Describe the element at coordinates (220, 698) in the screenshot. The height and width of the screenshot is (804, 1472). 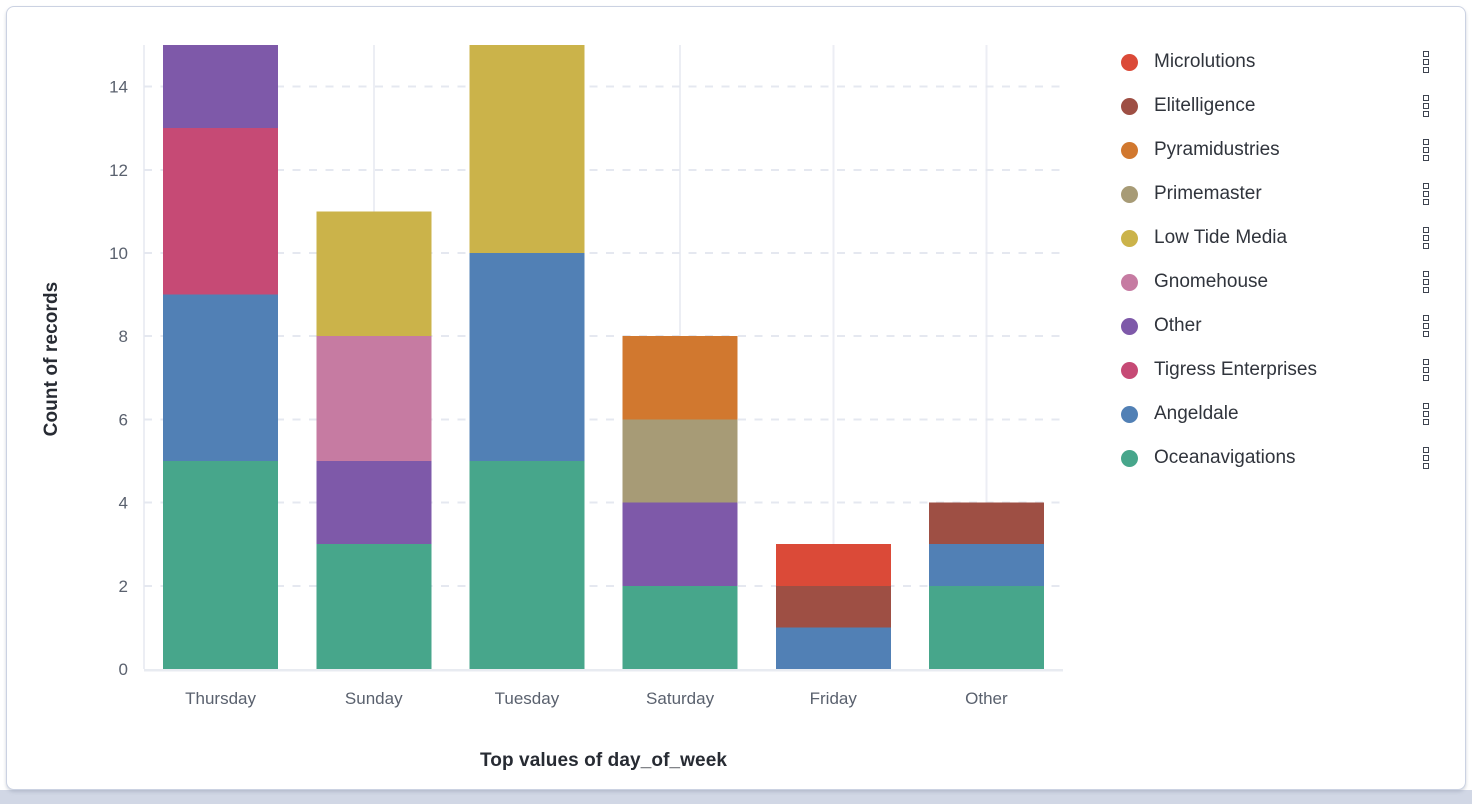
I see `x-tick-label: Thursday` at that location.